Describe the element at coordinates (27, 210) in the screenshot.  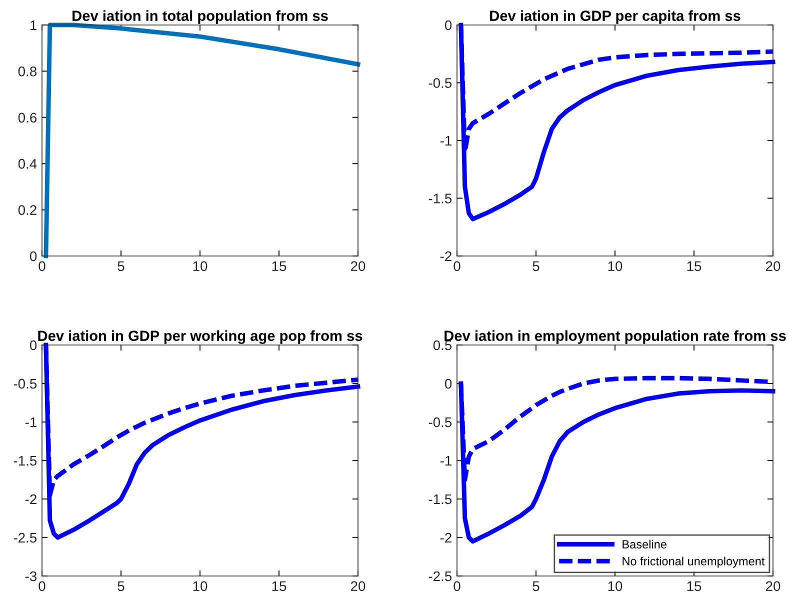
I see `y-tick-label: 0.2` at that location.